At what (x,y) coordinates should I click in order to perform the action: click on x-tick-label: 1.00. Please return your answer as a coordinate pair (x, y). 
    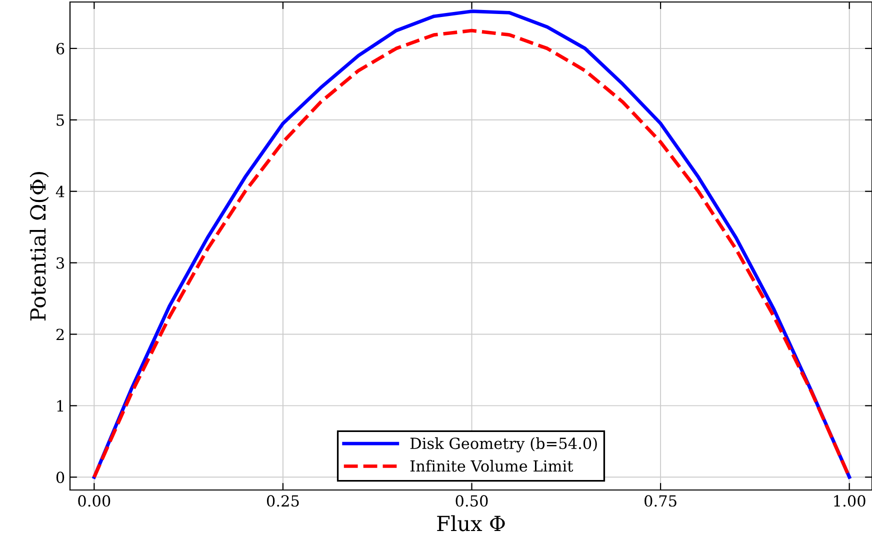
    Looking at the image, I should click on (850, 501).